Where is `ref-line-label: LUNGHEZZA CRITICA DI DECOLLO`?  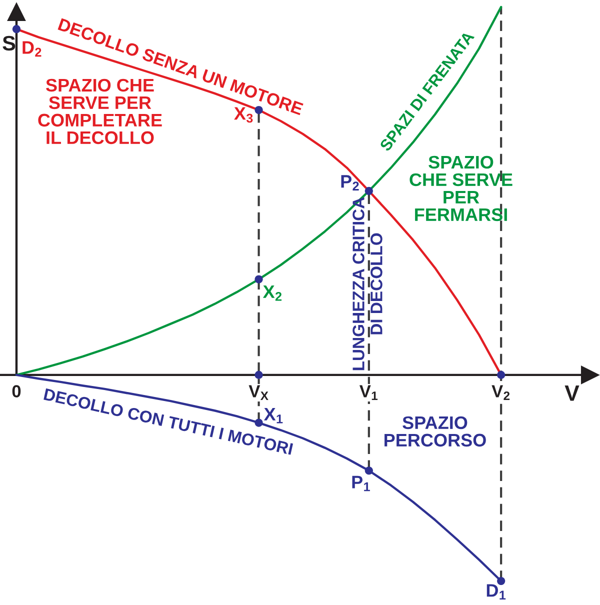 ref-line-label: LUNGHEZZA CRITICA DI DECOLLO is located at coordinates (367, 283).